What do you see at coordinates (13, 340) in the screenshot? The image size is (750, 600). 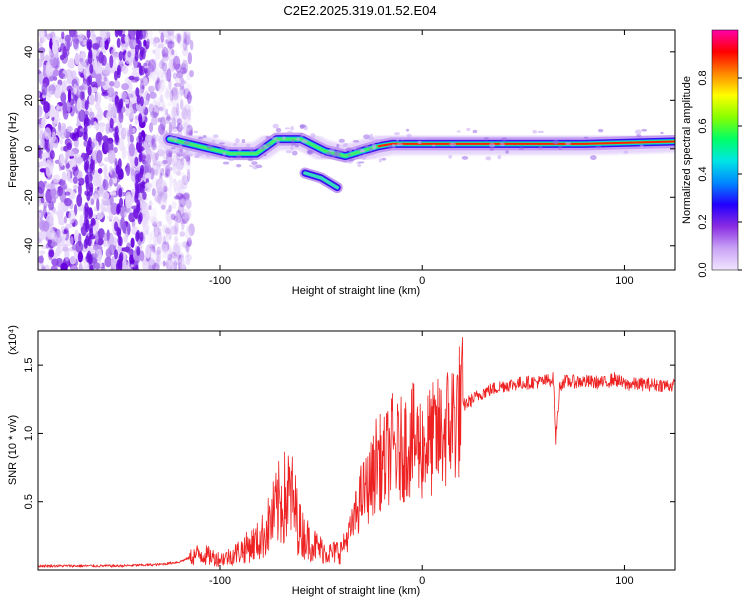 I see `snr-y-multiplier: (x10⁴)` at bounding box center [13, 340].